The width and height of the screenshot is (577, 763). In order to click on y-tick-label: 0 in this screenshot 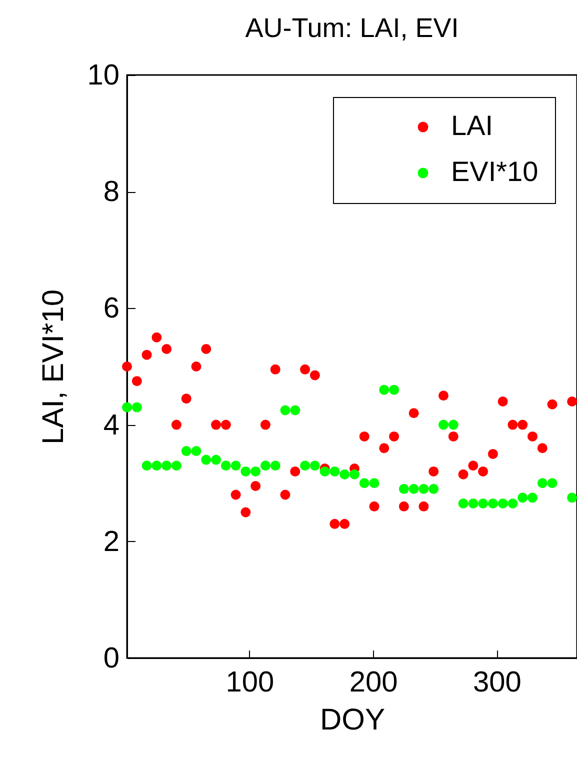, I will do `click(111, 658)`.